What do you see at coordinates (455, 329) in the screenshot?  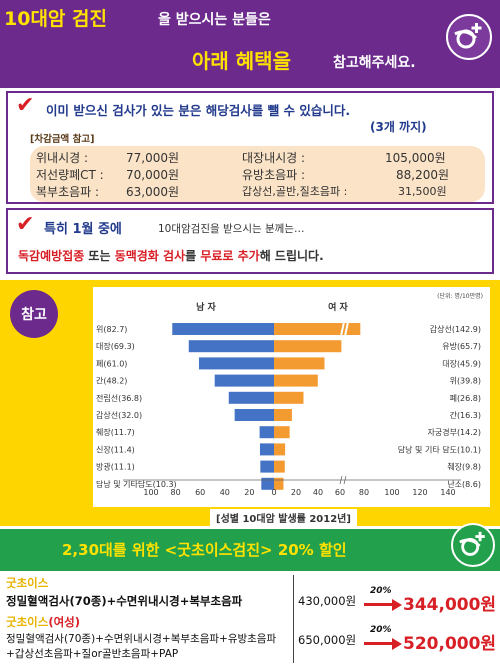 I see `female-bar-label: 갑상선(142.9)` at bounding box center [455, 329].